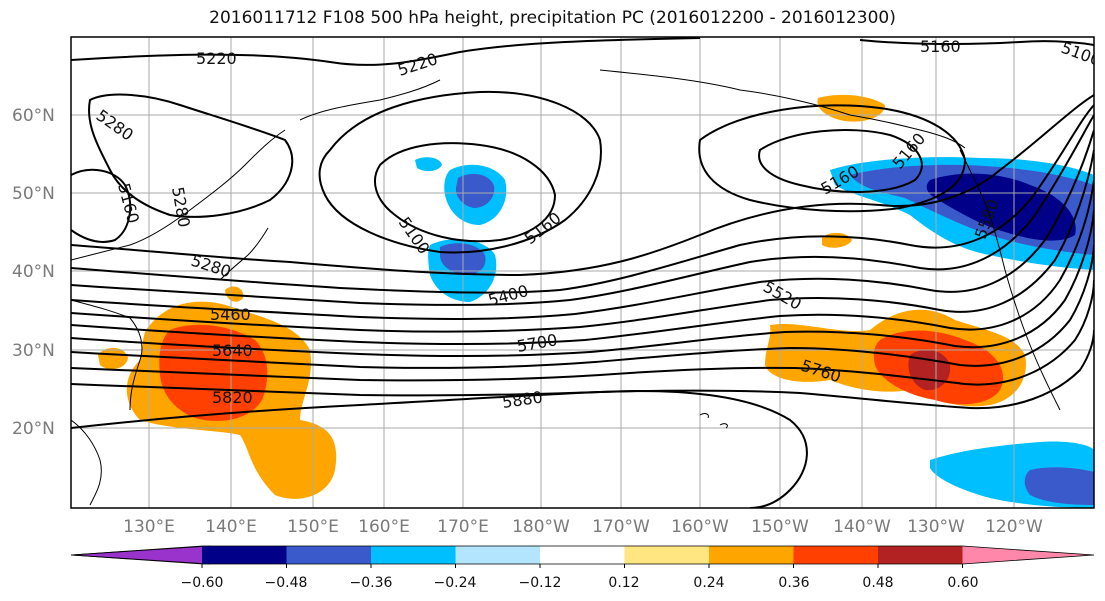 This screenshot has height=601, width=1105. What do you see at coordinates (149, 527) in the screenshot?
I see `lon-label: 130°E` at bounding box center [149, 527].